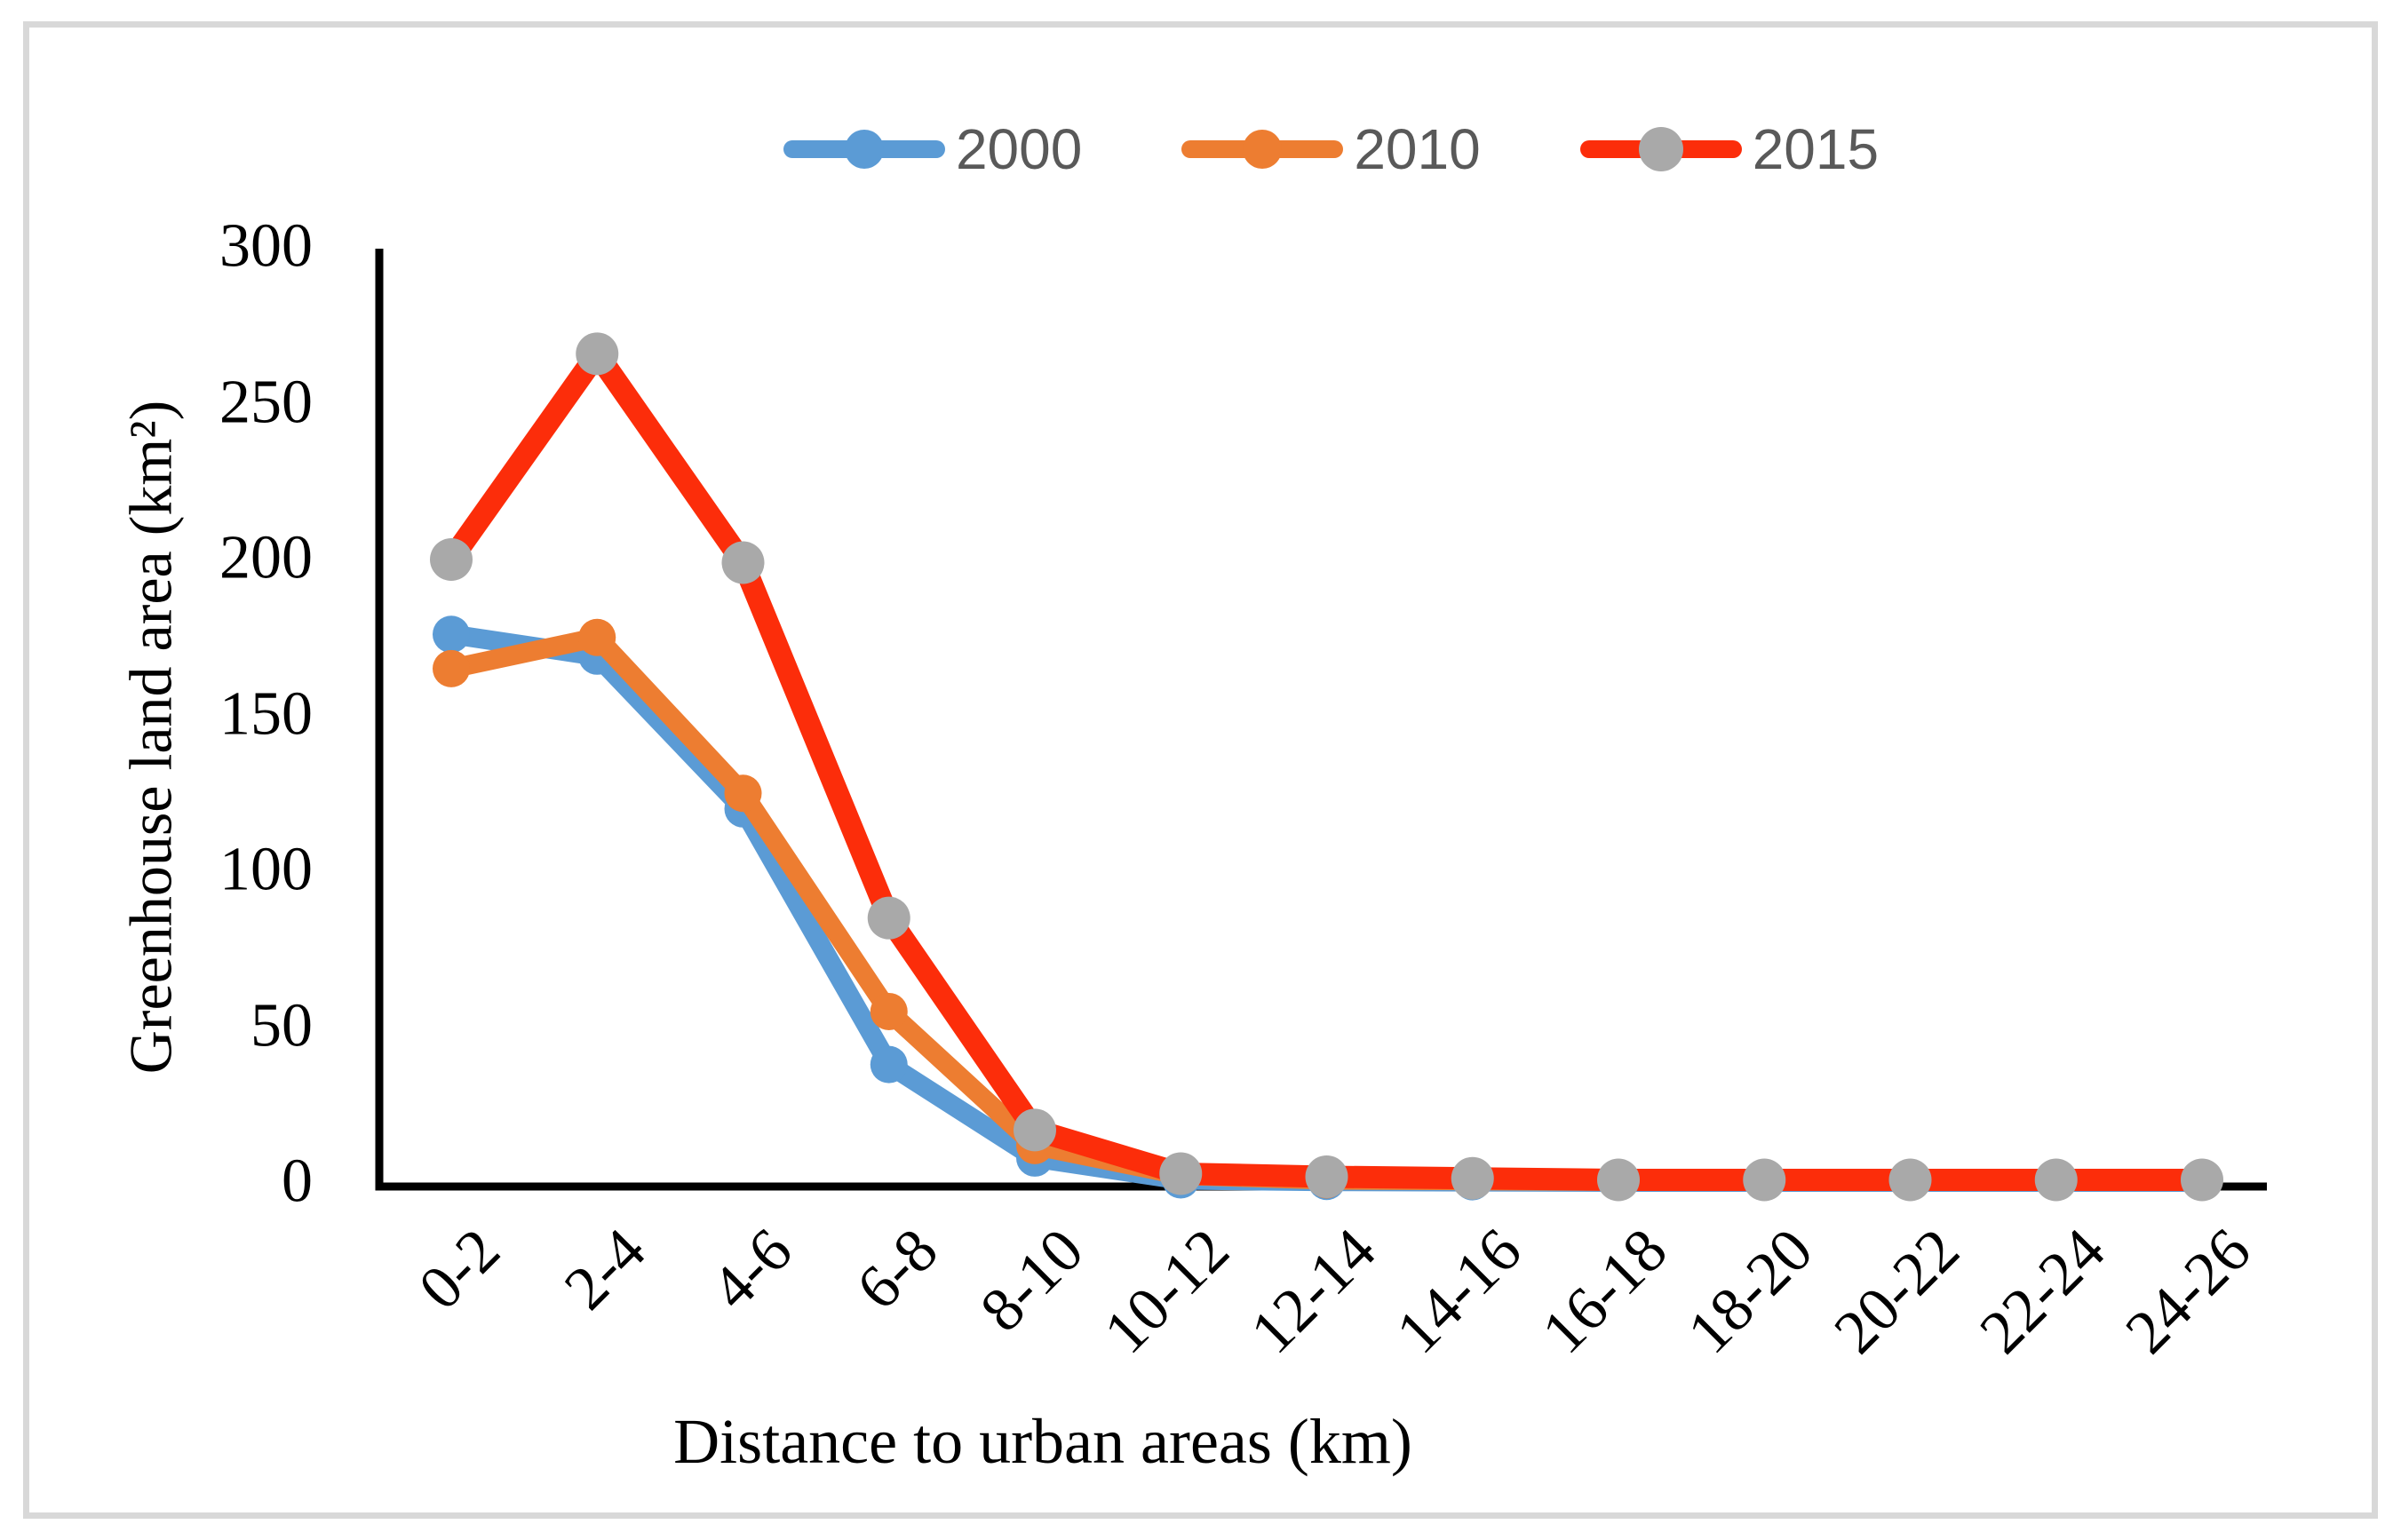  What do you see at coordinates (297, 1181) in the screenshot?
I see `y-tick-label: 0` at bounding box center [297, 1181].